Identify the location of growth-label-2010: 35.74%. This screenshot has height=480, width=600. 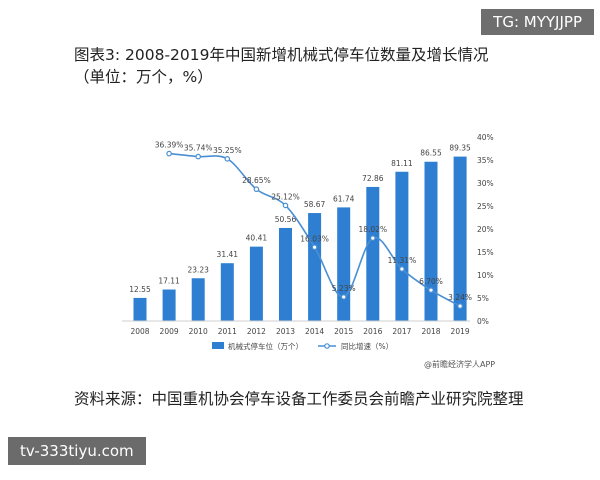
(198, 148).